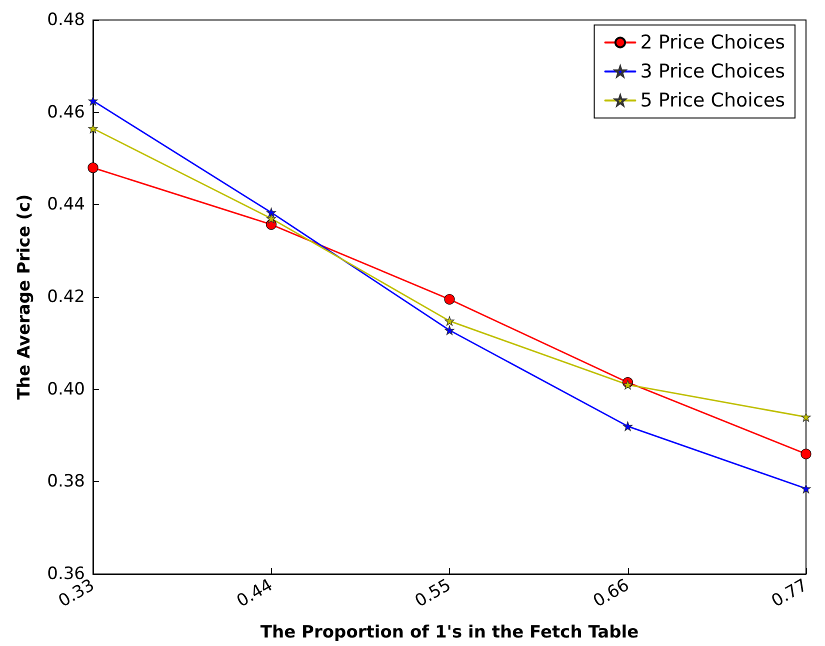 The width and height of the screenshot is (825, 646). Describe the element at coordinates (66, 112) in the screenshot. I see `y-tick-label: 0.46` at that location.